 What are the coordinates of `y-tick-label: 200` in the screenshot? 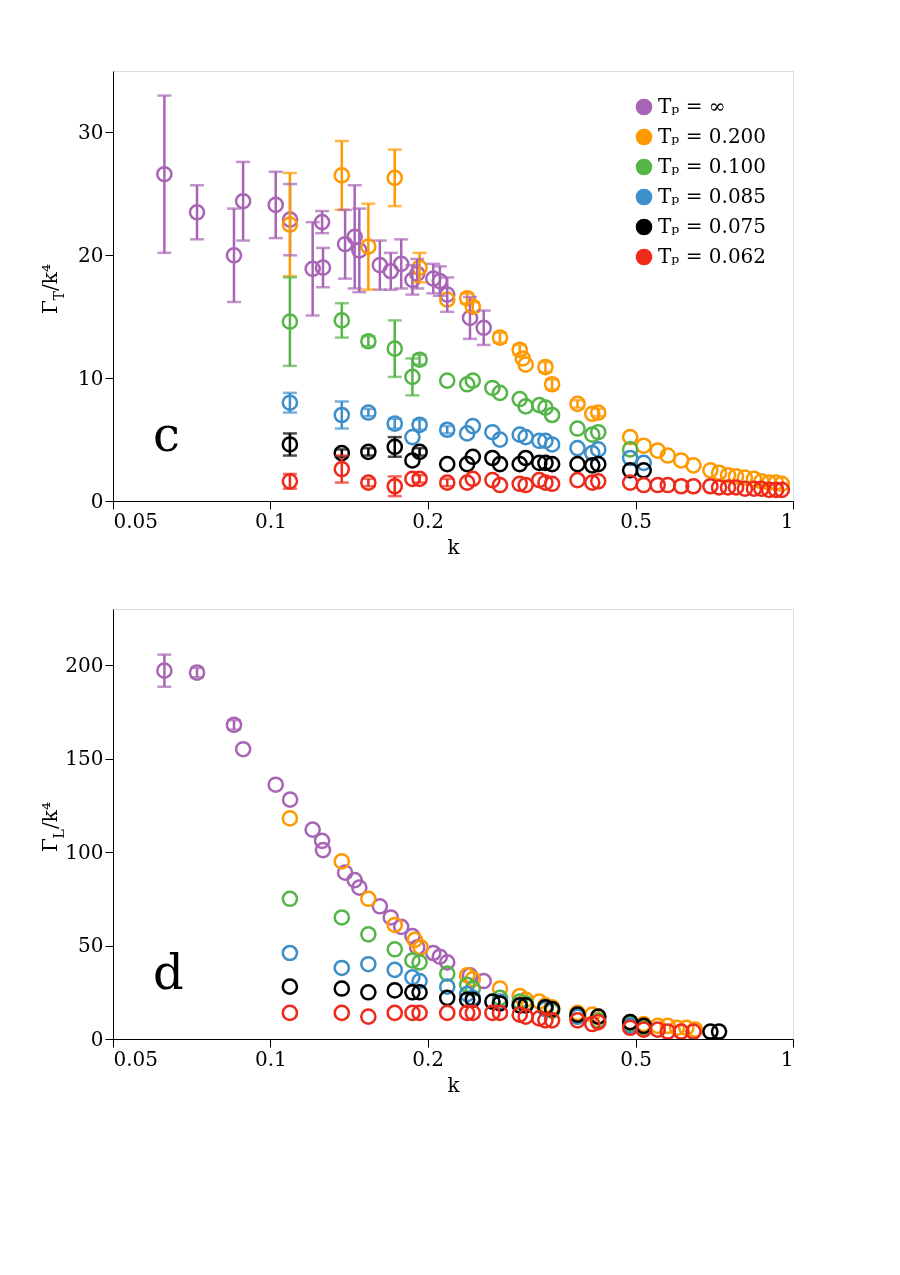 It's located at (84, 664).